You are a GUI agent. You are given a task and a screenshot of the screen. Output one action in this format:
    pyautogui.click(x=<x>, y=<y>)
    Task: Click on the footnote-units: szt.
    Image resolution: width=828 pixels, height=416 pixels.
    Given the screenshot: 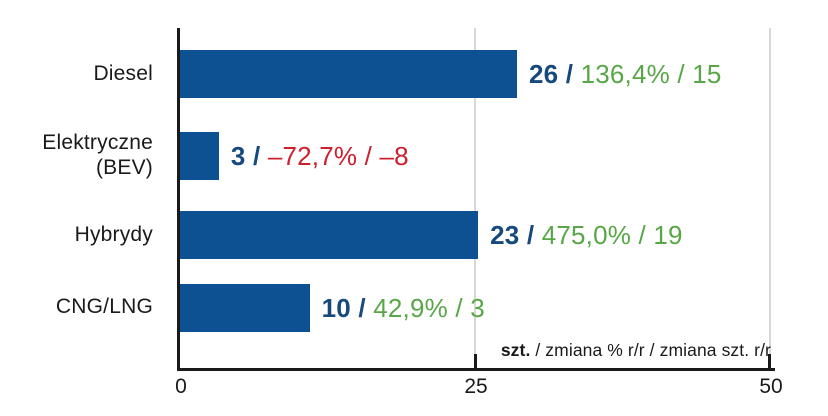 What is the action you would take?
    pyautogui.click(x=515, y=350)
    